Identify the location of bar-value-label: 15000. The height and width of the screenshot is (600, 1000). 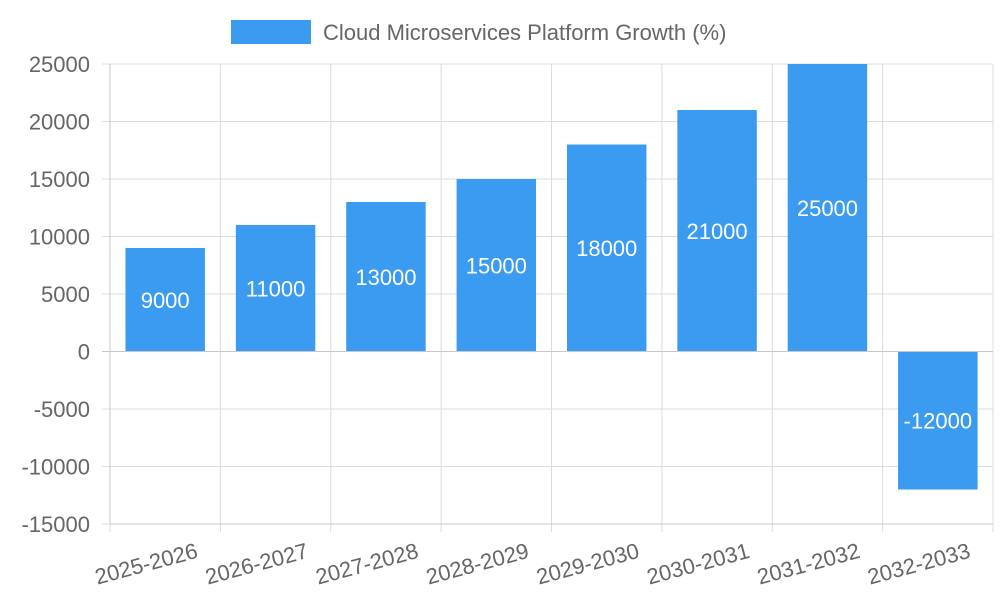
(496, 265).